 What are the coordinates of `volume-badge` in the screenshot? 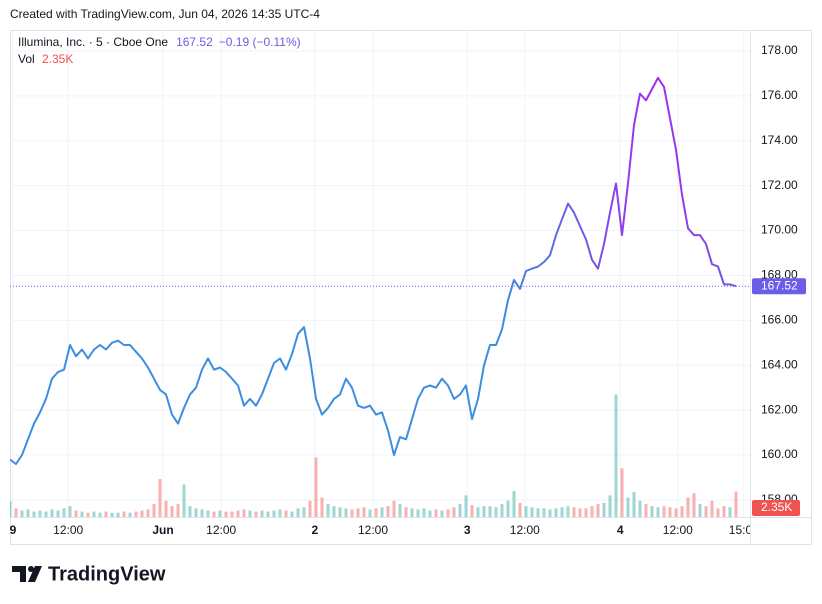 It's located at (776, 508).